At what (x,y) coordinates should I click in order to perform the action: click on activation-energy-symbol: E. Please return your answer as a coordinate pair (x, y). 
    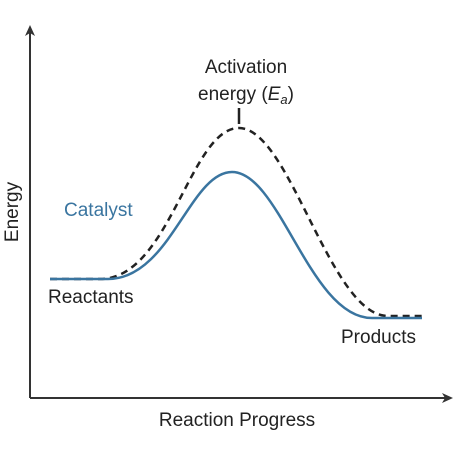
    Looking at the image, I should click on (274, 94).